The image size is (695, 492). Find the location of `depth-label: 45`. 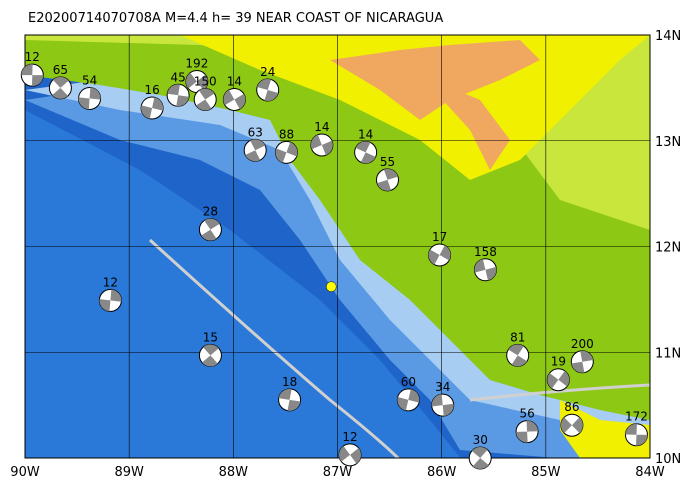

depth-label: 45 is located at coordinates (177, 77).